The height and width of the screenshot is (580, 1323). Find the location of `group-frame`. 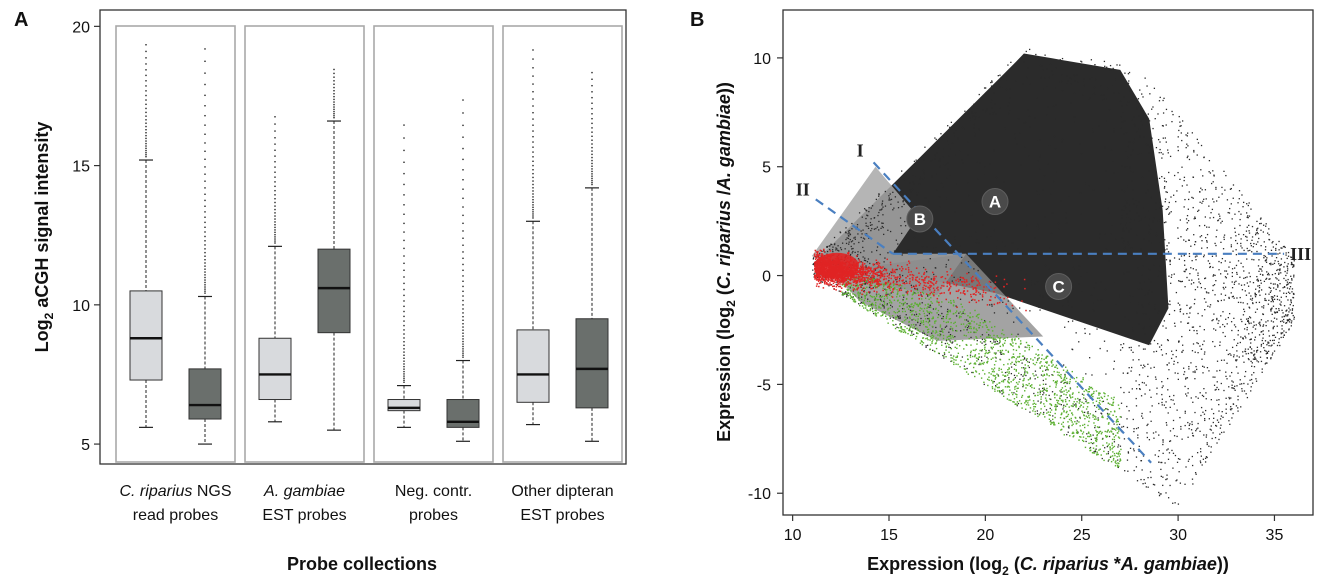

group-frame is located at coordinates (562, 244).